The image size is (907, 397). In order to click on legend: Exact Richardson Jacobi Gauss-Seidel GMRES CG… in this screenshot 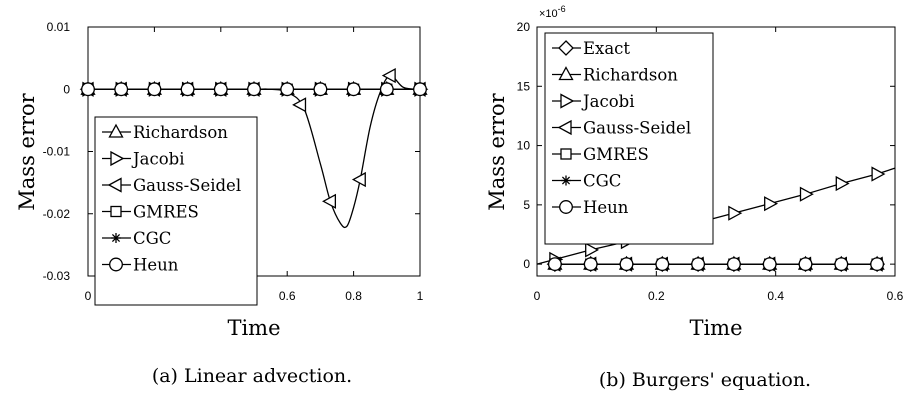, I will do `click(629, 138)`.